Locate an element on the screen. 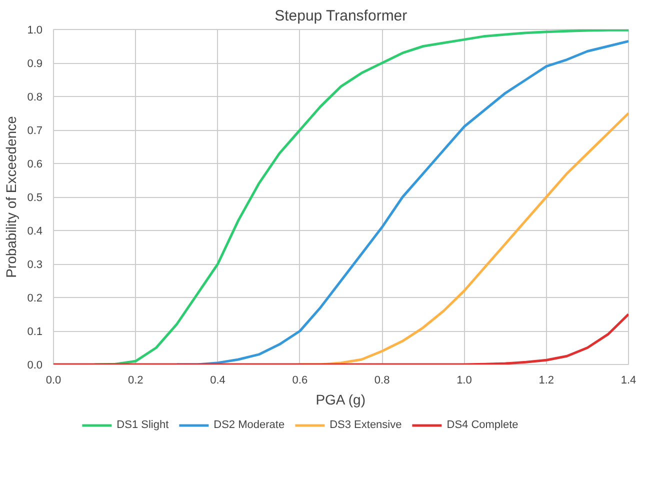 The image size is (660, 484). y-tick-label: 0.1 is located at coordinates (35, 332).